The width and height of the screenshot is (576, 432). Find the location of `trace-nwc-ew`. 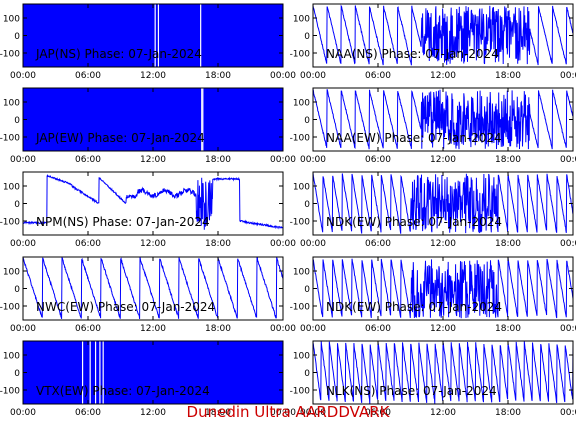

trace-nwc-ew is located at coordinates (153, 288).